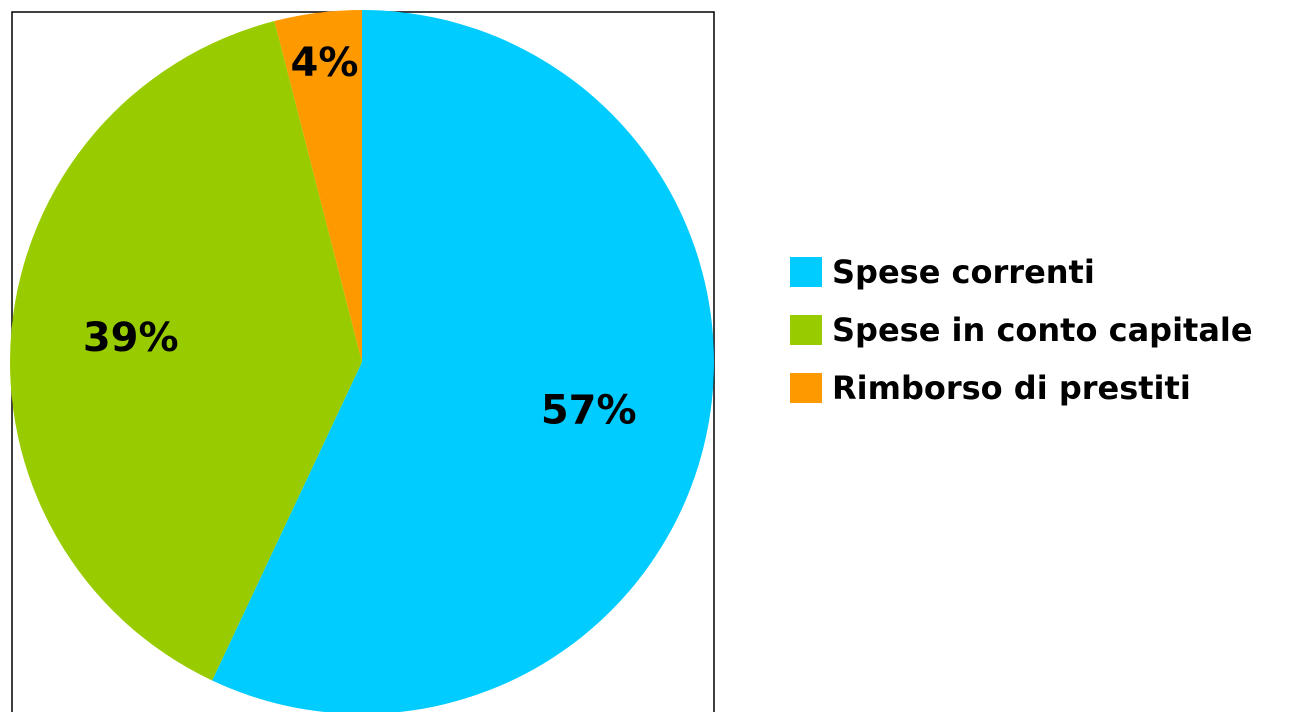  Describe the element at coordinates (589, 411) in the screenshot. I see `data-label: 57%` at that location.